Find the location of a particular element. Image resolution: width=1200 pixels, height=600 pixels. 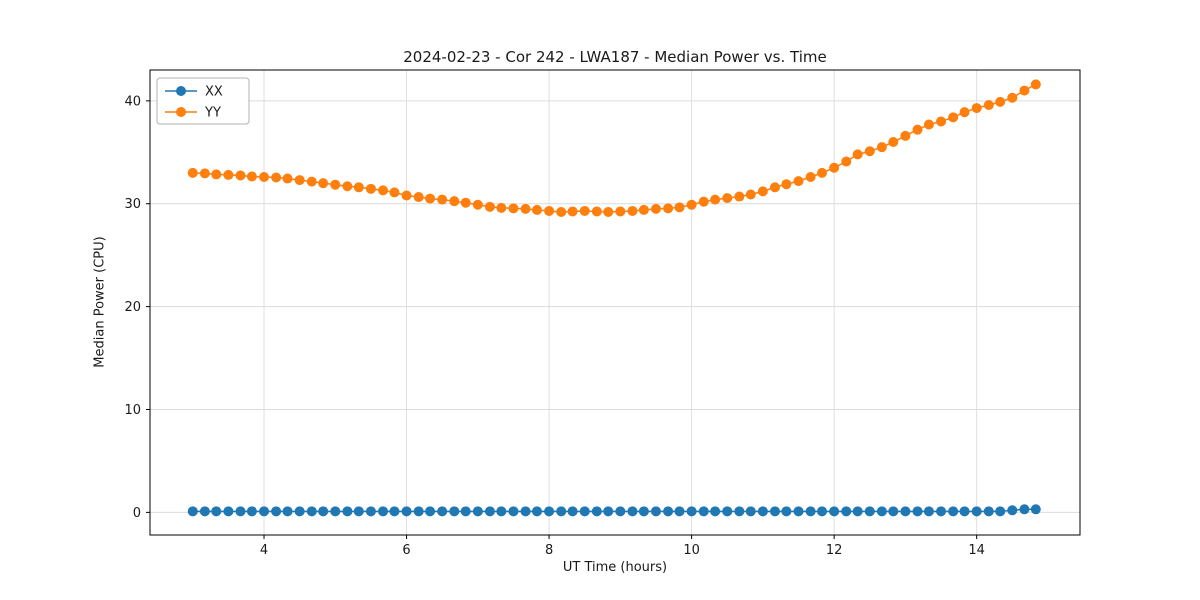

y-tick-label: 40 is located at coordinates (132, 101).